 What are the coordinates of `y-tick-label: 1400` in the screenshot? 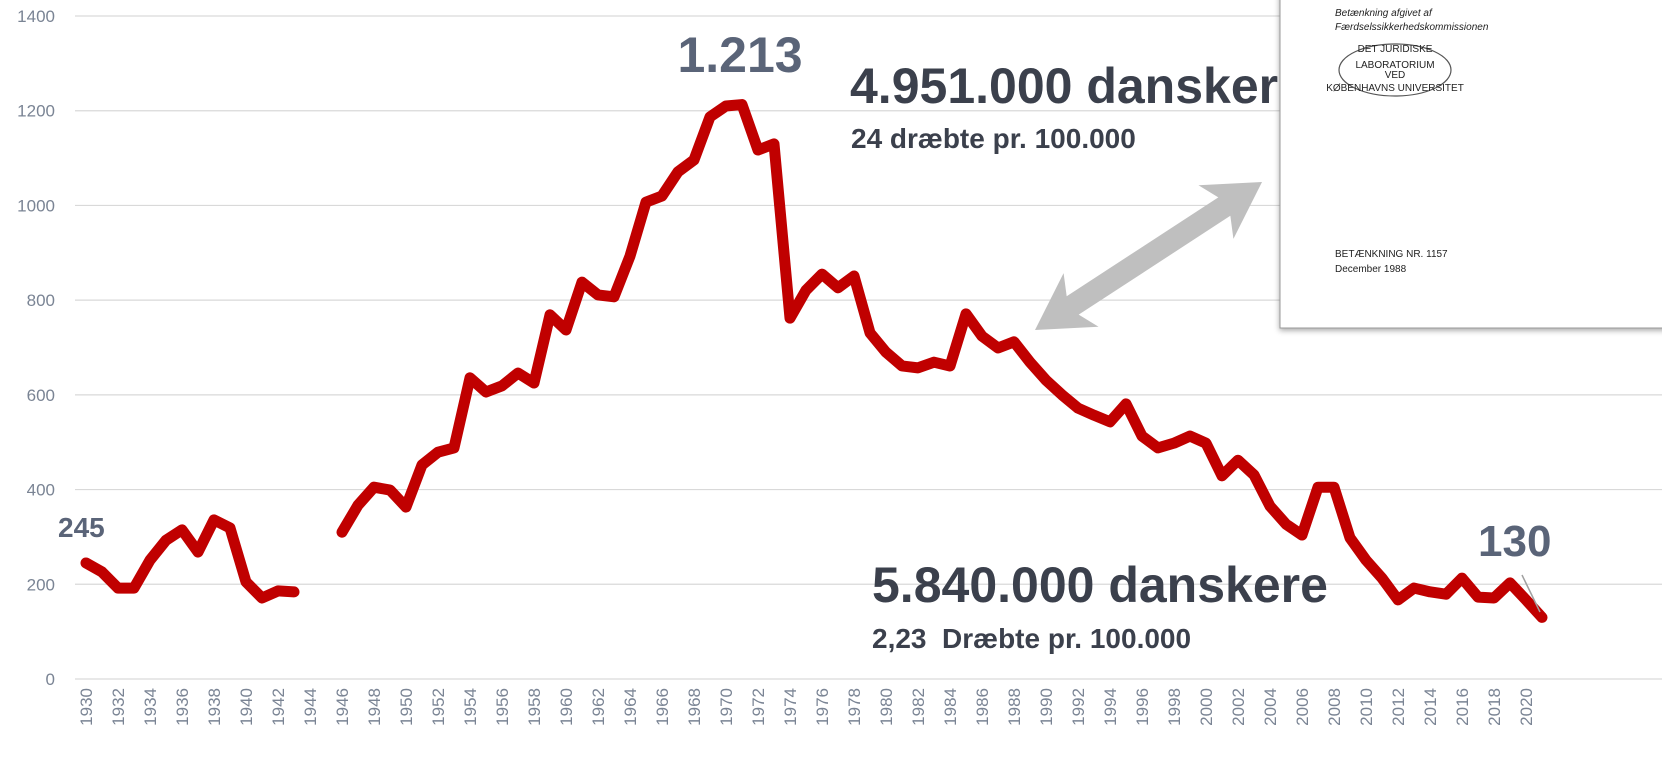 It's located at (36, 16).